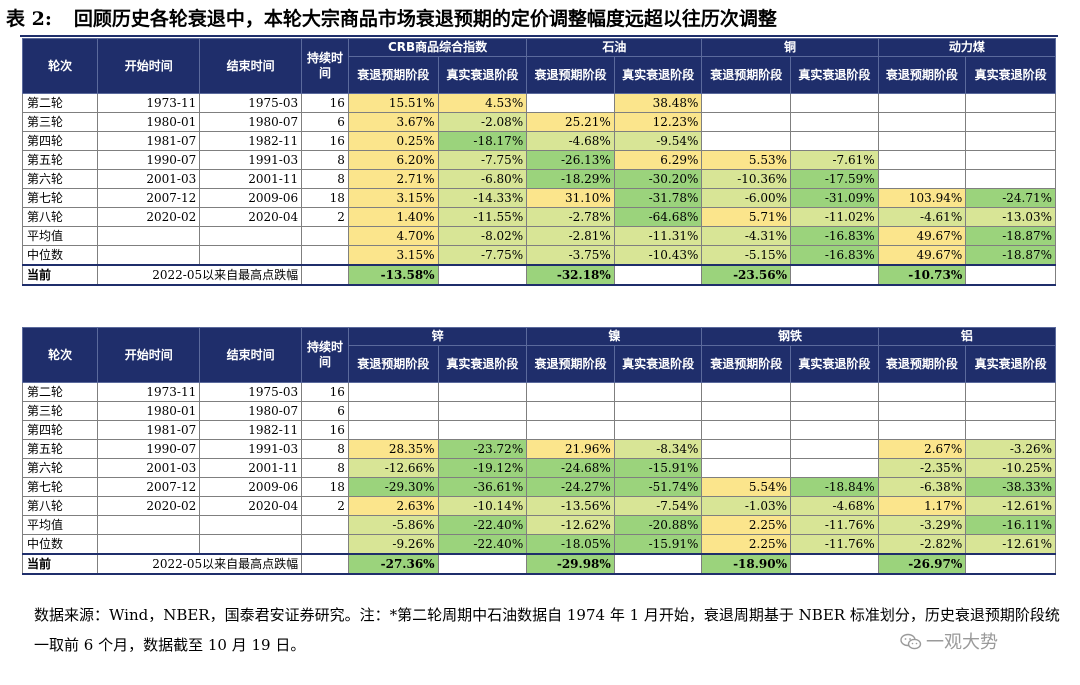 The width and height of the screenshot is (1080, 685). What do you see at coordinates (922, 487) in the screenshot?
I see `value-pre: -6.38%` at bounding box center [922, 487].